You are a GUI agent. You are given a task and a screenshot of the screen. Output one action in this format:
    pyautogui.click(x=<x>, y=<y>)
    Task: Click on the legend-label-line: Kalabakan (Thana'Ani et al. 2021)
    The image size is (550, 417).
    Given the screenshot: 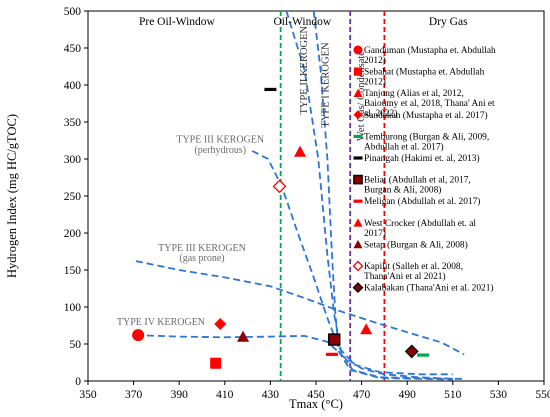 What is the action you would take?
    pyautogui.click(x=429, y=288)
    